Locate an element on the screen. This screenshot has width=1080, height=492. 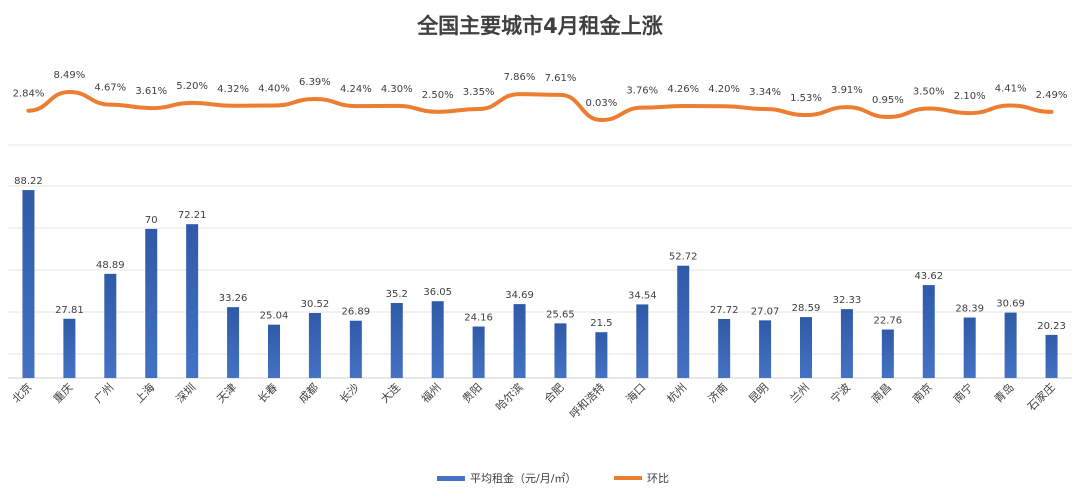
bar-label-成都: 30.52 is located at coordinates (315, 304).